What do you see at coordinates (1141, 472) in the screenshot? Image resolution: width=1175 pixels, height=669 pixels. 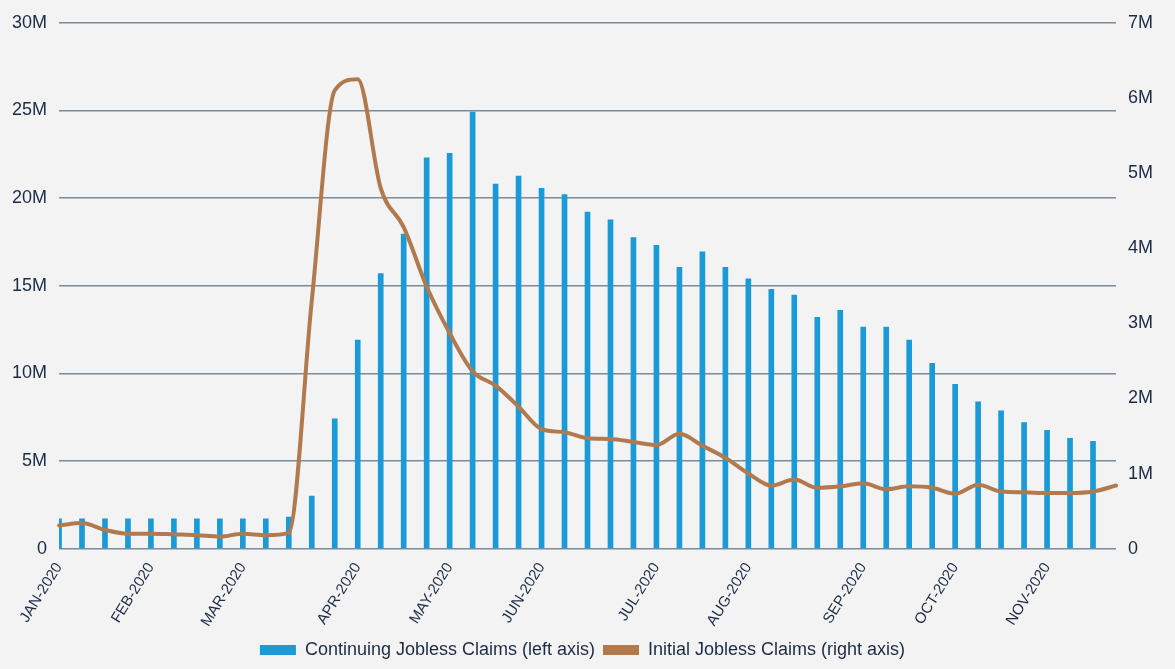 I see `y2-tick-label: 1M` at bounding box center [1141, 472].